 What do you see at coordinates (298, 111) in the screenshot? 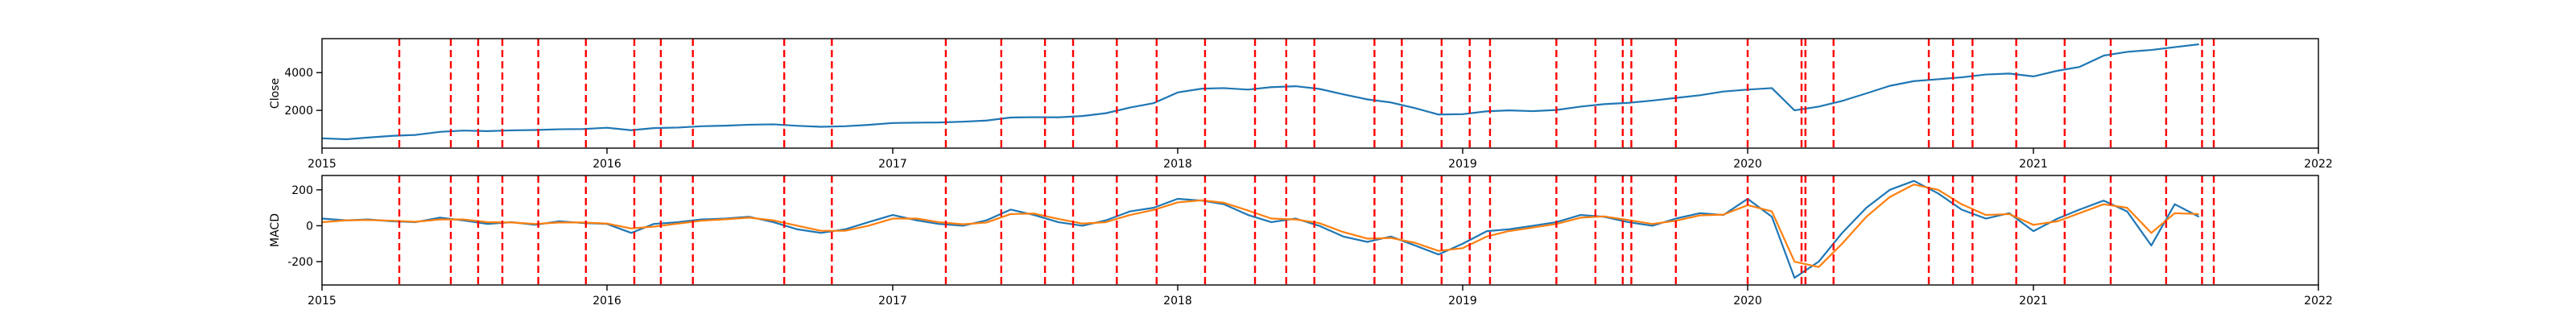
I see `y-tick-label: 2000` at bounding box center [298, 111].